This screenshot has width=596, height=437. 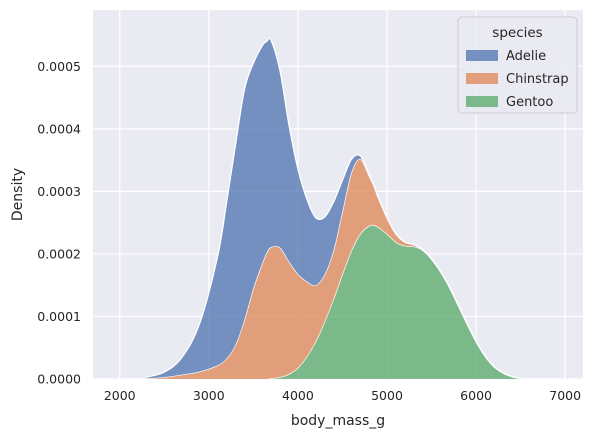 I want to click on x-axis-label: body_mass_g, so click(x=338, y=421).